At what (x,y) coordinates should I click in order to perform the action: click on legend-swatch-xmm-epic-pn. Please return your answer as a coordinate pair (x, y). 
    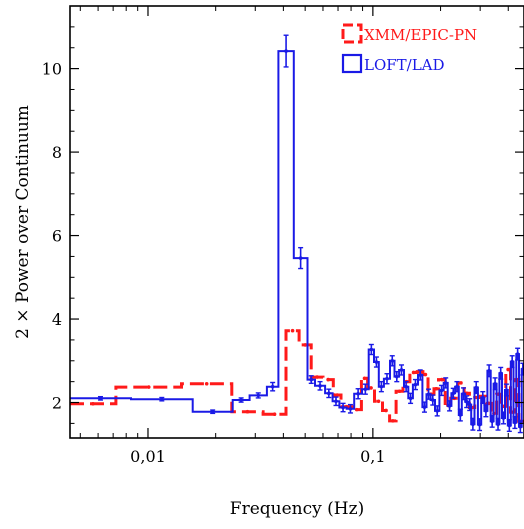
    Looking at the image, I should click on (352, 33).